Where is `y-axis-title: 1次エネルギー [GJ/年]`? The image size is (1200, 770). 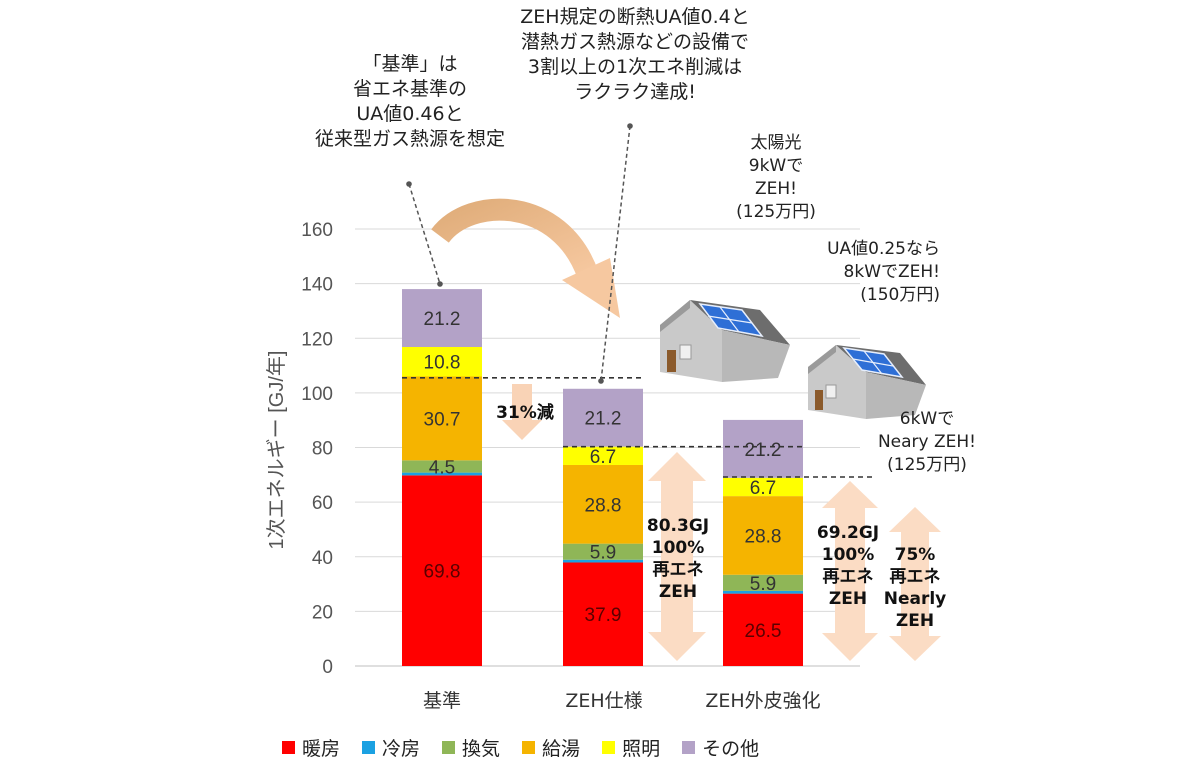 y-axis-title: 1次エネルギー [GJ/年] is located at coordinates (276, 450).